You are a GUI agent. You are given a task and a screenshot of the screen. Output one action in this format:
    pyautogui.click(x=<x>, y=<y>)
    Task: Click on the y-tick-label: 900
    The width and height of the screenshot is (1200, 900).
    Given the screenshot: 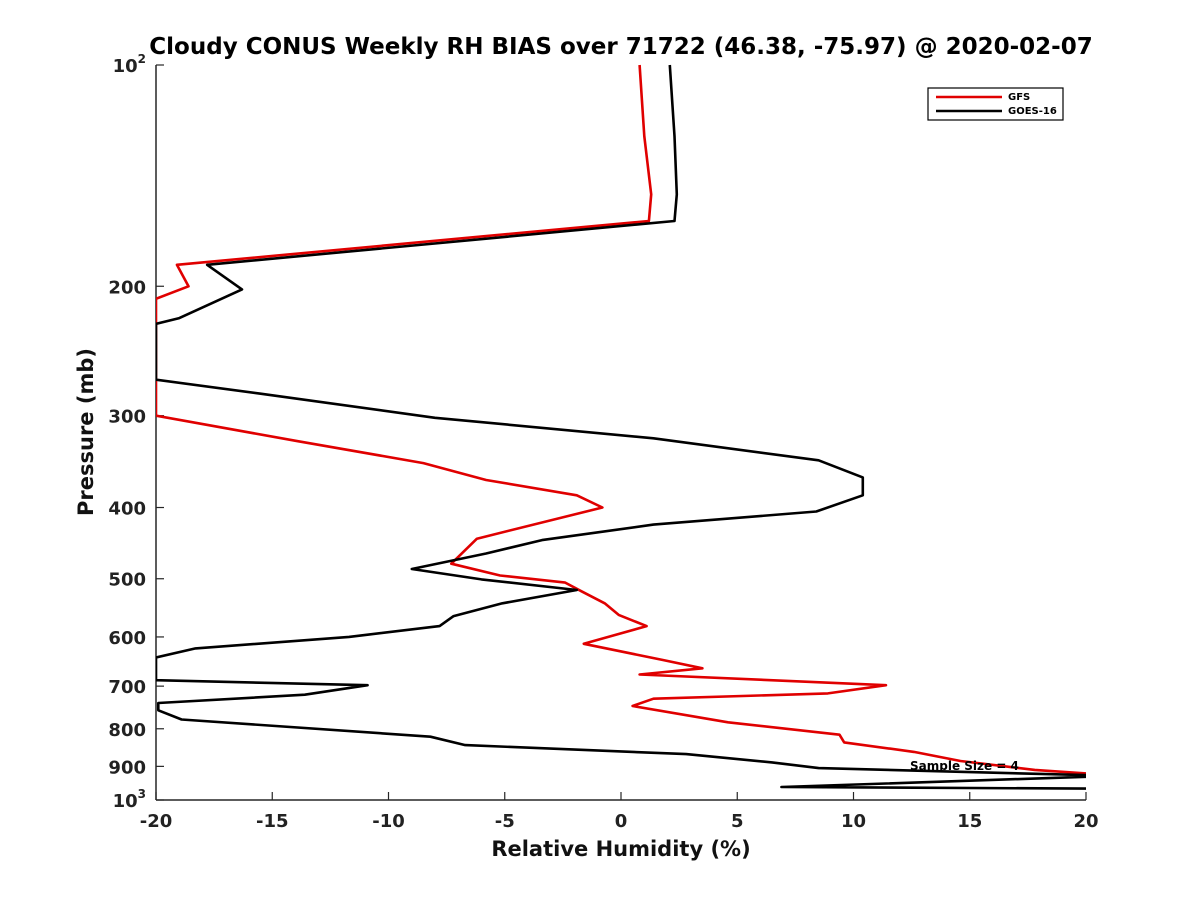 What is the action you would take?
    pyautogui.click(x=127, y=767)
    